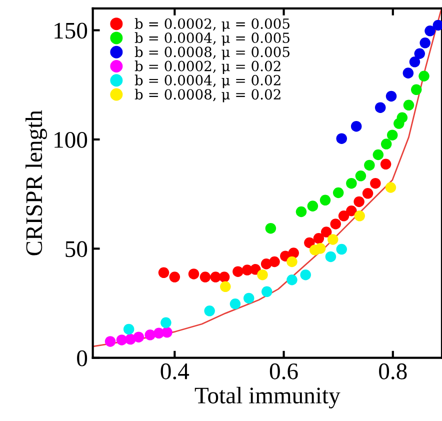 The image size is (442, 421). What do you see at coordinates (212, 25) in the screenshot?
I see `legend-label: b = 0.0002, μ = 0.005` at bounding box center [212, 25].